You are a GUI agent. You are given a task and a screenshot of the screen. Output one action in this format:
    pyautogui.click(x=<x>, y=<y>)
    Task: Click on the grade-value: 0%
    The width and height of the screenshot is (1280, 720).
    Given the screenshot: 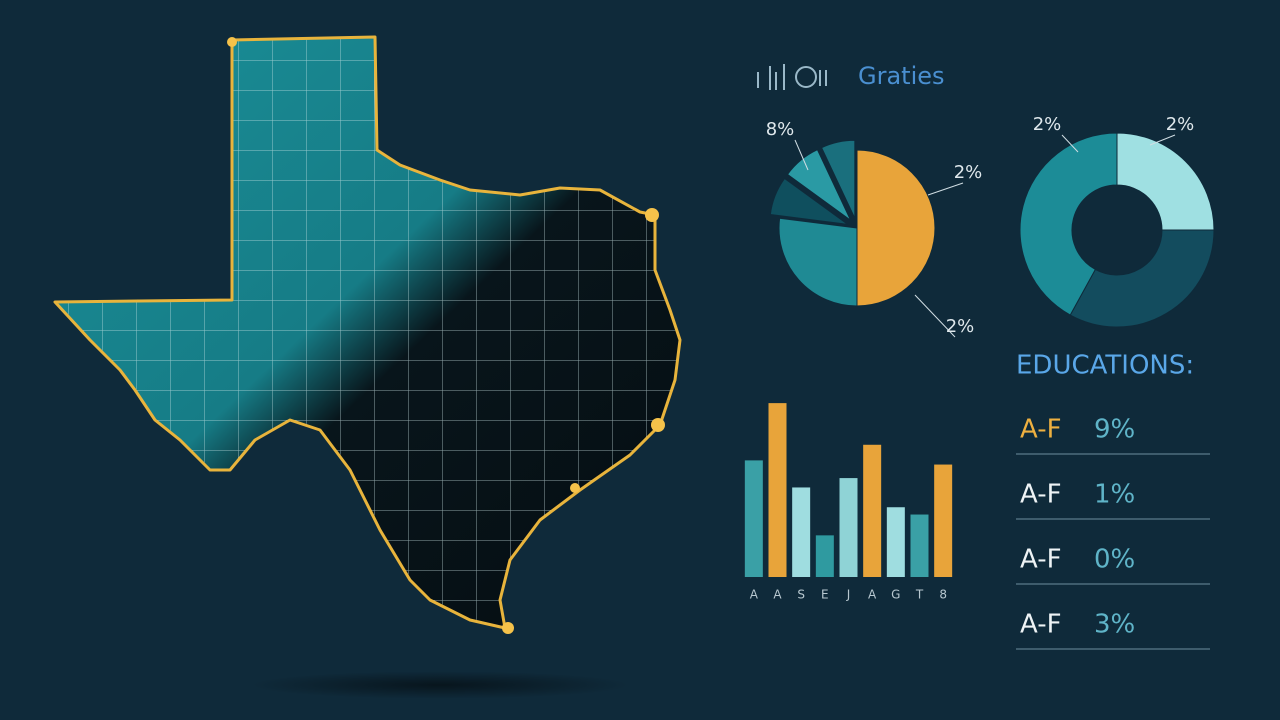 What is the action you would take?
    pyautogui.click(x=1114, y=560)
    